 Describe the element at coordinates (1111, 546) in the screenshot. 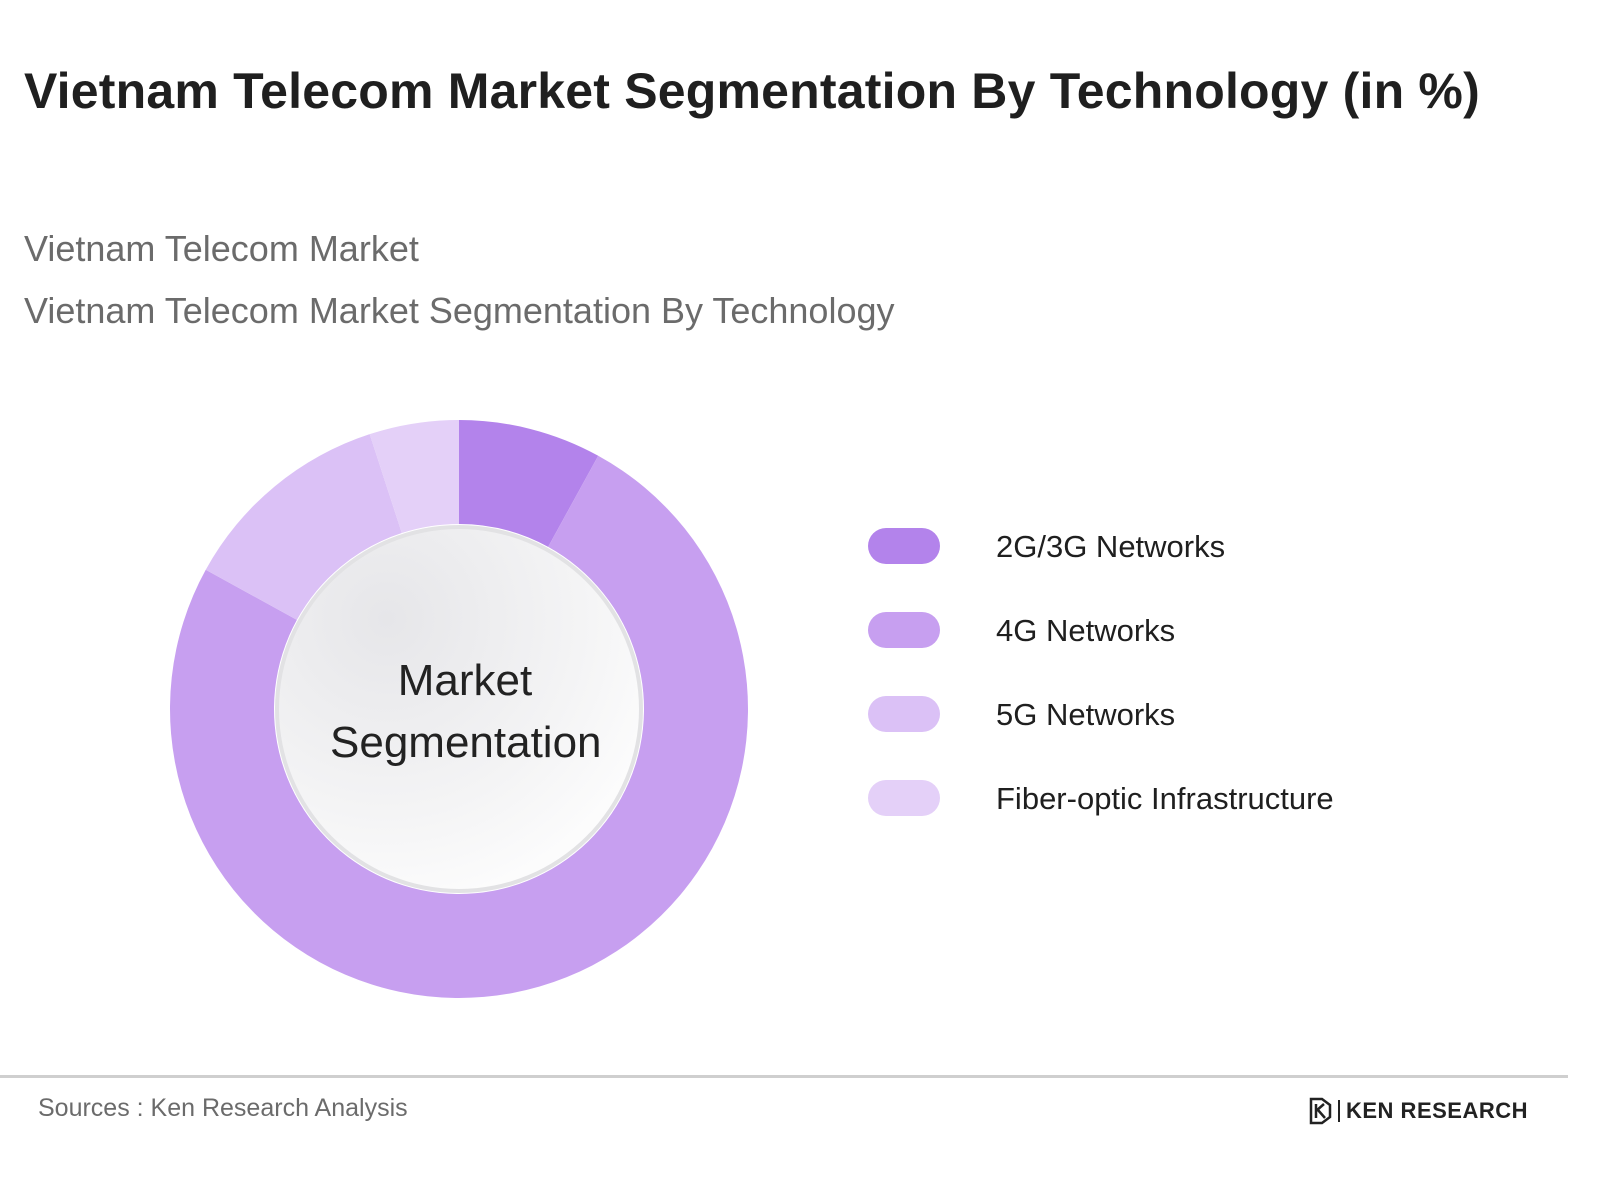

I see `legend-label: 2G/3G Networks` at that location.